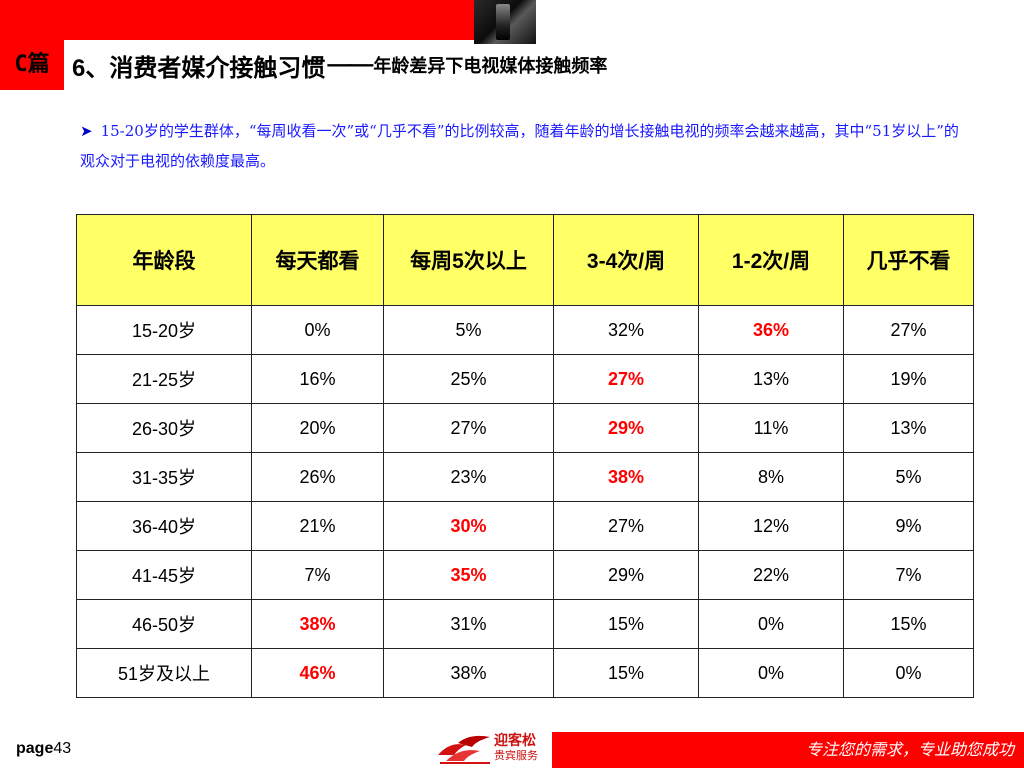  Describe the element at coordinates (317, 379) in the screenshot. I see `percent-cell: 16%` at that location.